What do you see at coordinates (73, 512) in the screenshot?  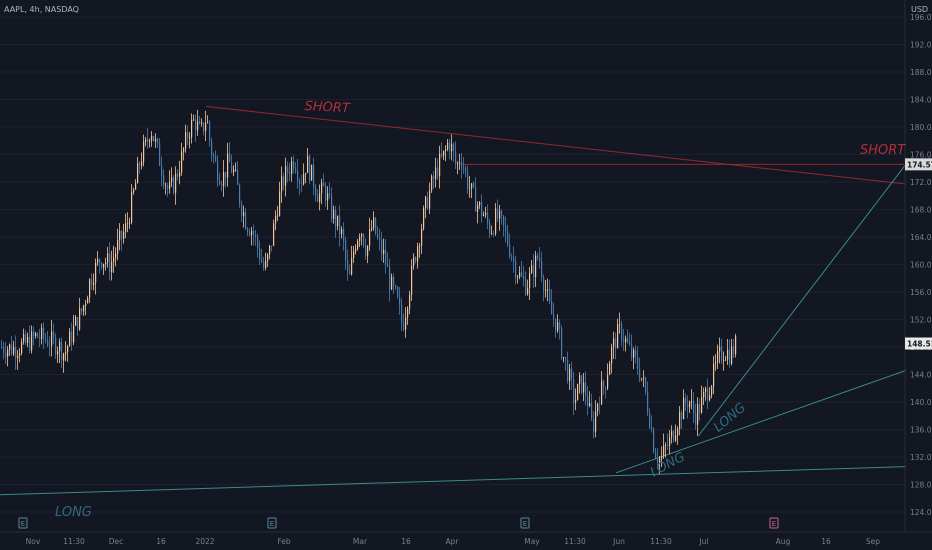 I see `long-annotation: LONG` at bounding box center [73, 512].